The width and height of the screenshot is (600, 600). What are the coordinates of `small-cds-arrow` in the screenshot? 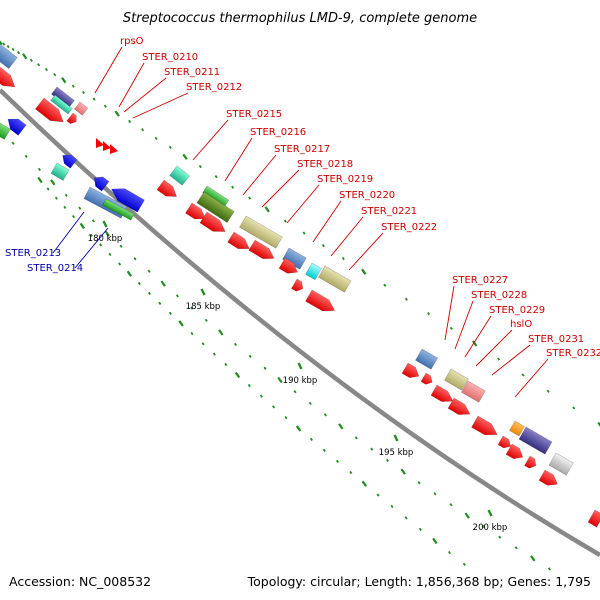 It's located at (107, 146).